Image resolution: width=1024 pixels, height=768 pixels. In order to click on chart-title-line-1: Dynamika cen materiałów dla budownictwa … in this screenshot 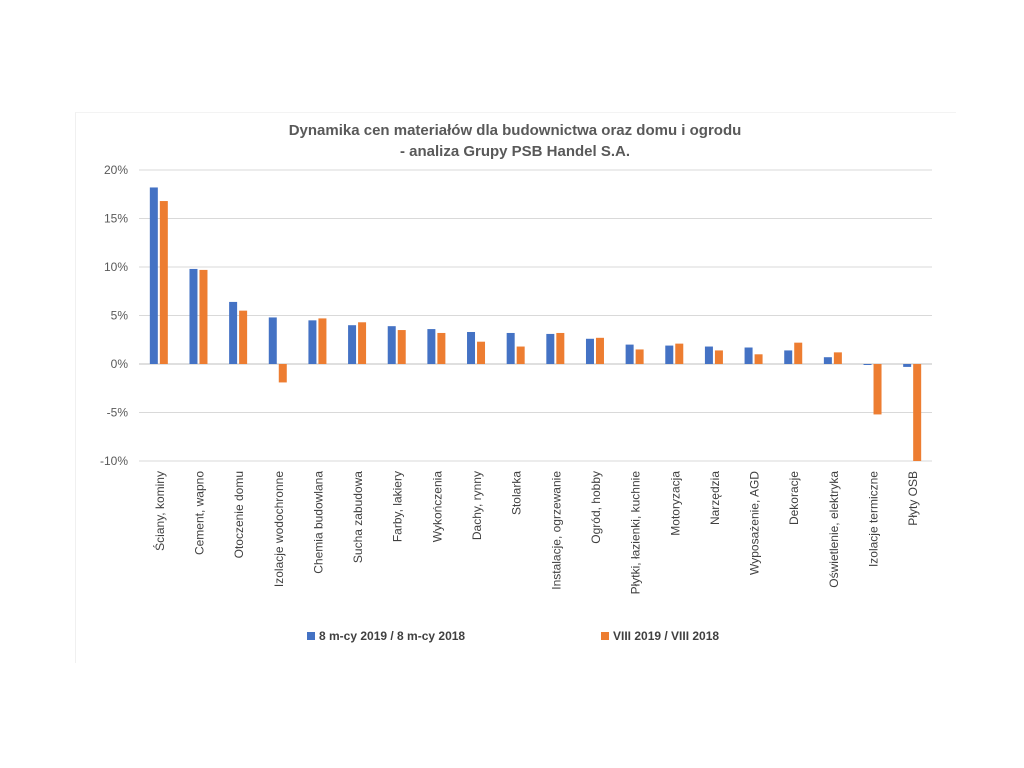, I will do `click(515, 130)`.